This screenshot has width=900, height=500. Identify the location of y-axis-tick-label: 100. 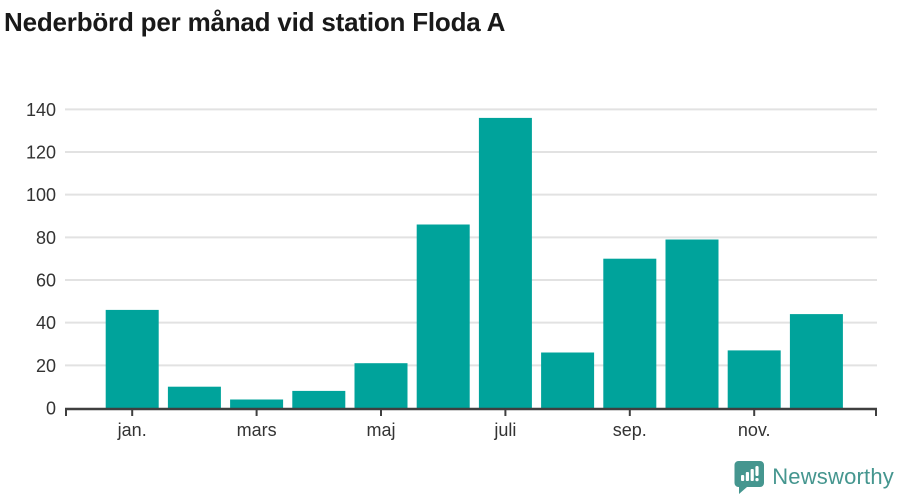
(41, 195).